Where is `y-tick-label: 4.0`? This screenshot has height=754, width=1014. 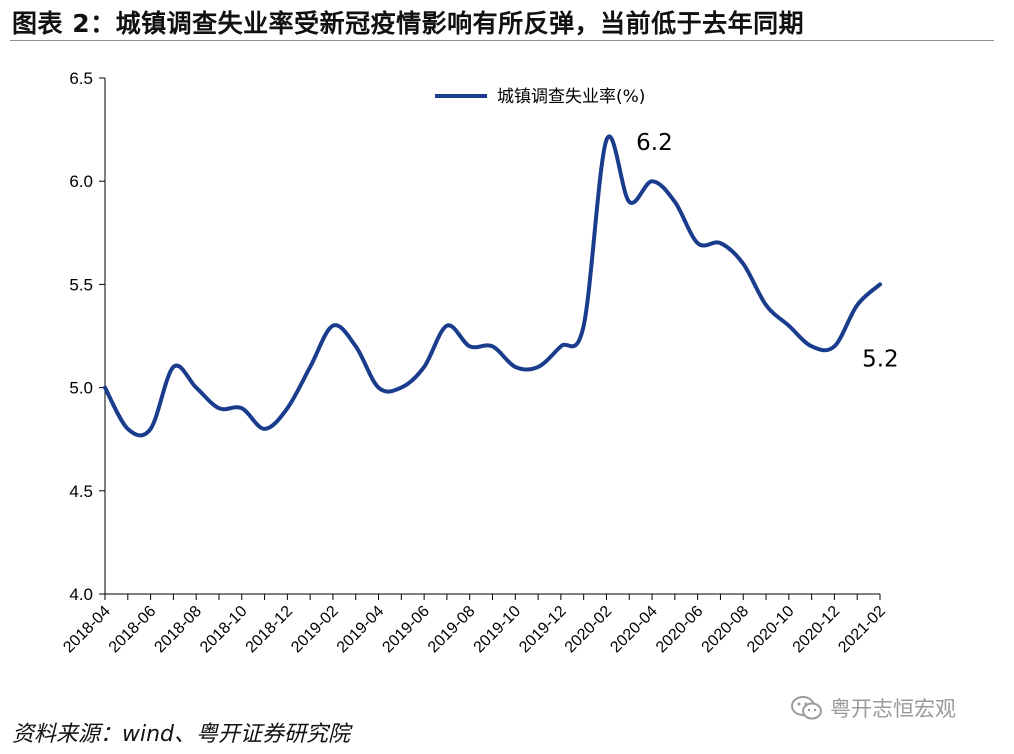 y-tick-label: 4.0 is located at coordinates (81, 594).